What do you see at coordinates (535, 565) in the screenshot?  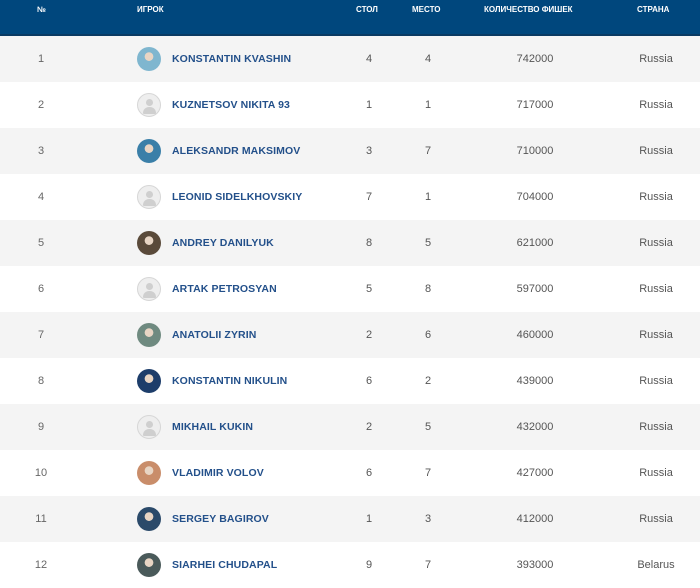 I see `chip-count: 393000` at bounding box center [535, 565].